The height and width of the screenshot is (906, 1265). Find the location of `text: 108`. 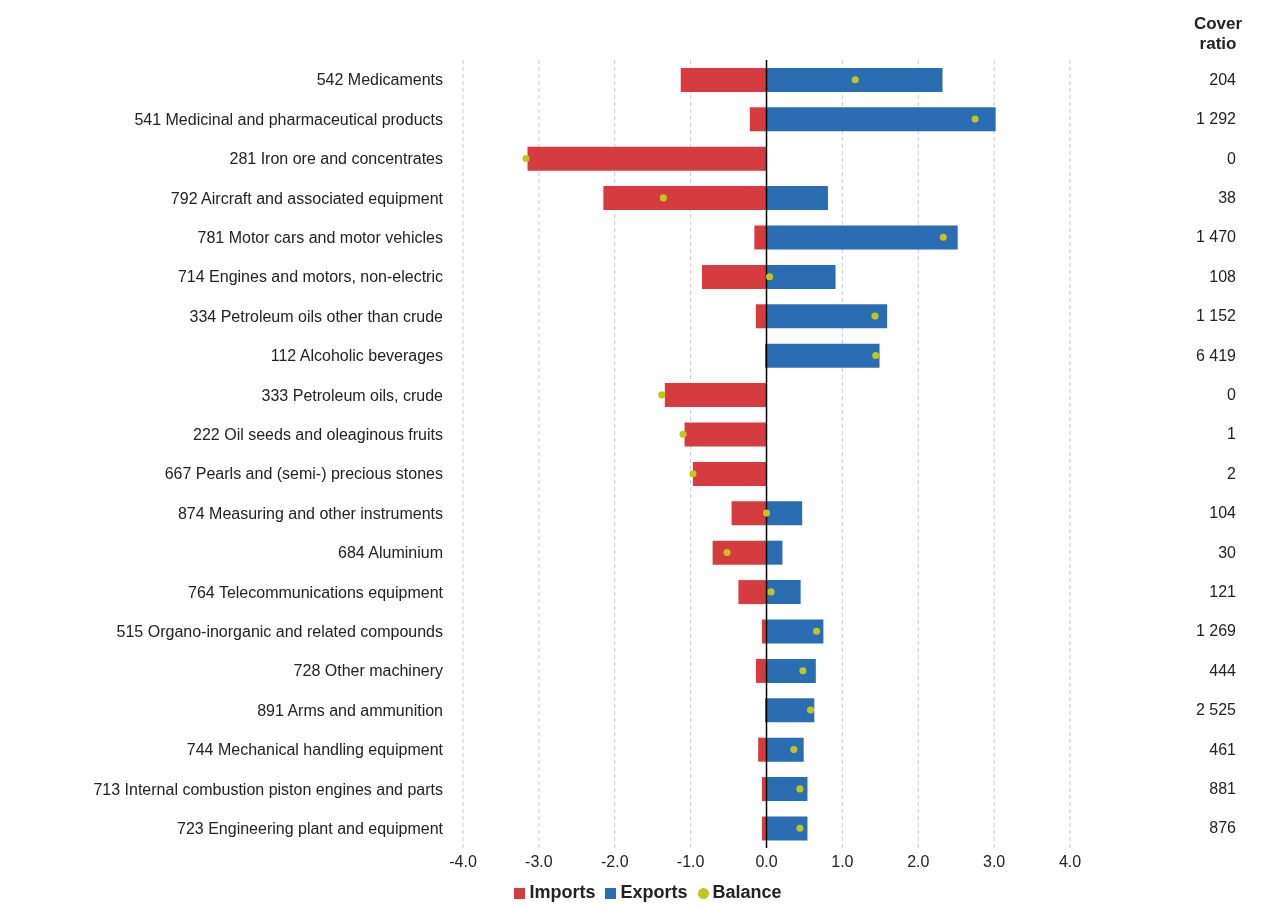

text: 108 is located at coordinates (1223, 276).